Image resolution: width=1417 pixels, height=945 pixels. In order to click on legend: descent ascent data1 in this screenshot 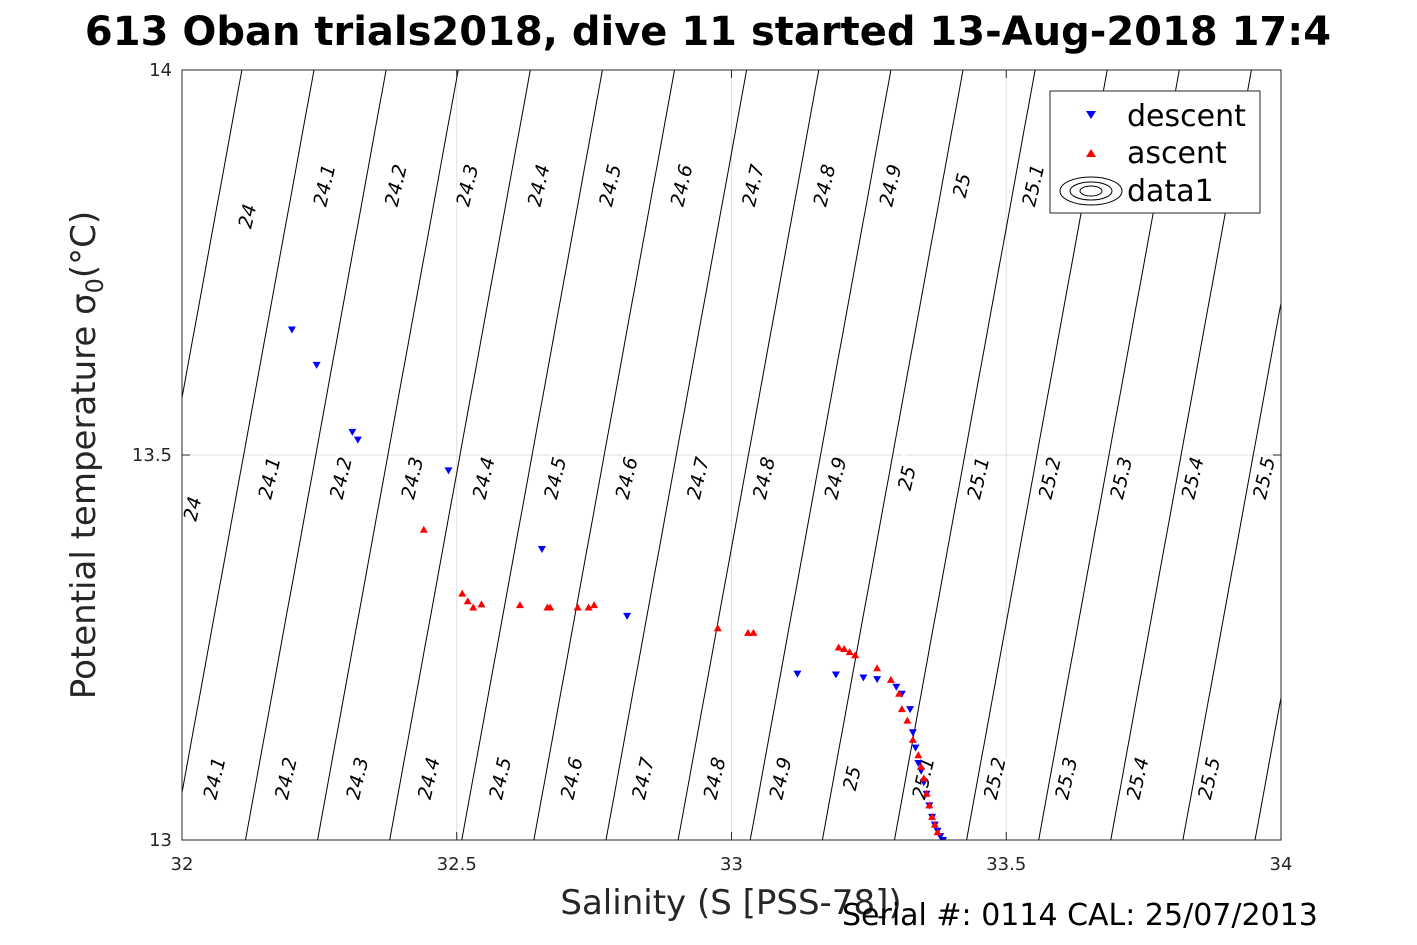, I will do `click(1155, 152)`.